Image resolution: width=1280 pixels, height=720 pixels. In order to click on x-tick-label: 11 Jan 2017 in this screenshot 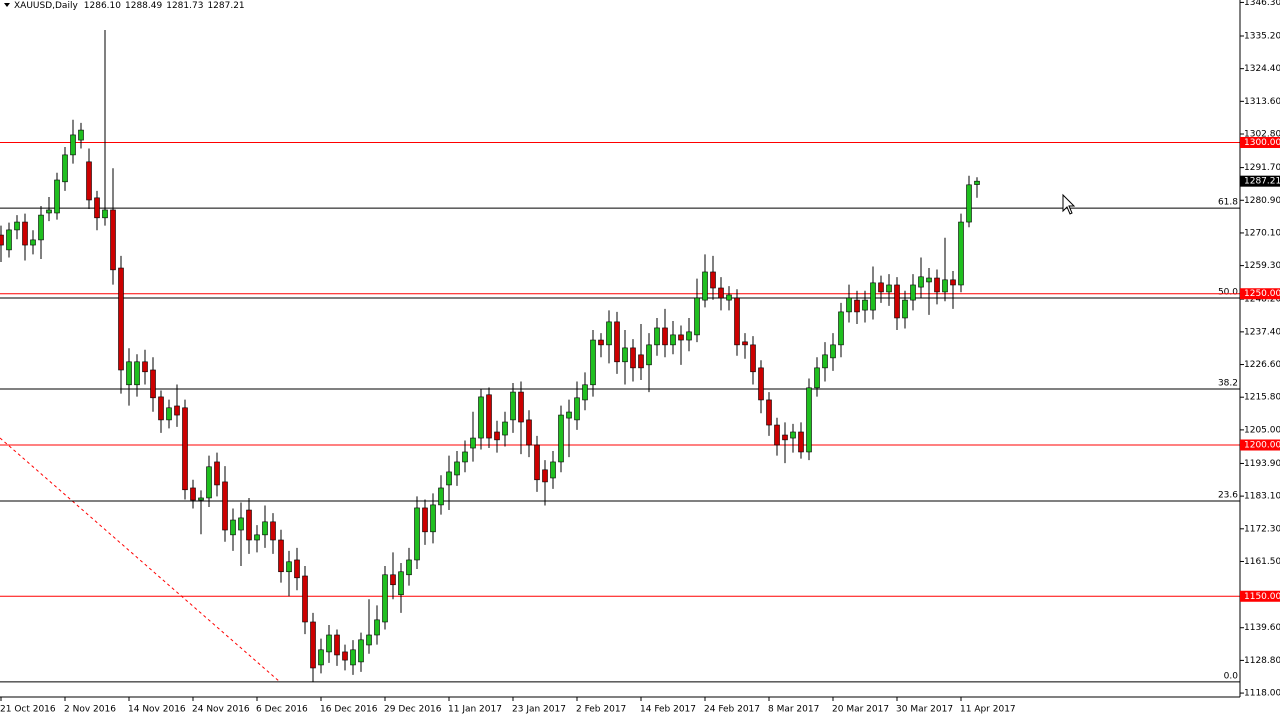, I will do `click(475, 710)`.